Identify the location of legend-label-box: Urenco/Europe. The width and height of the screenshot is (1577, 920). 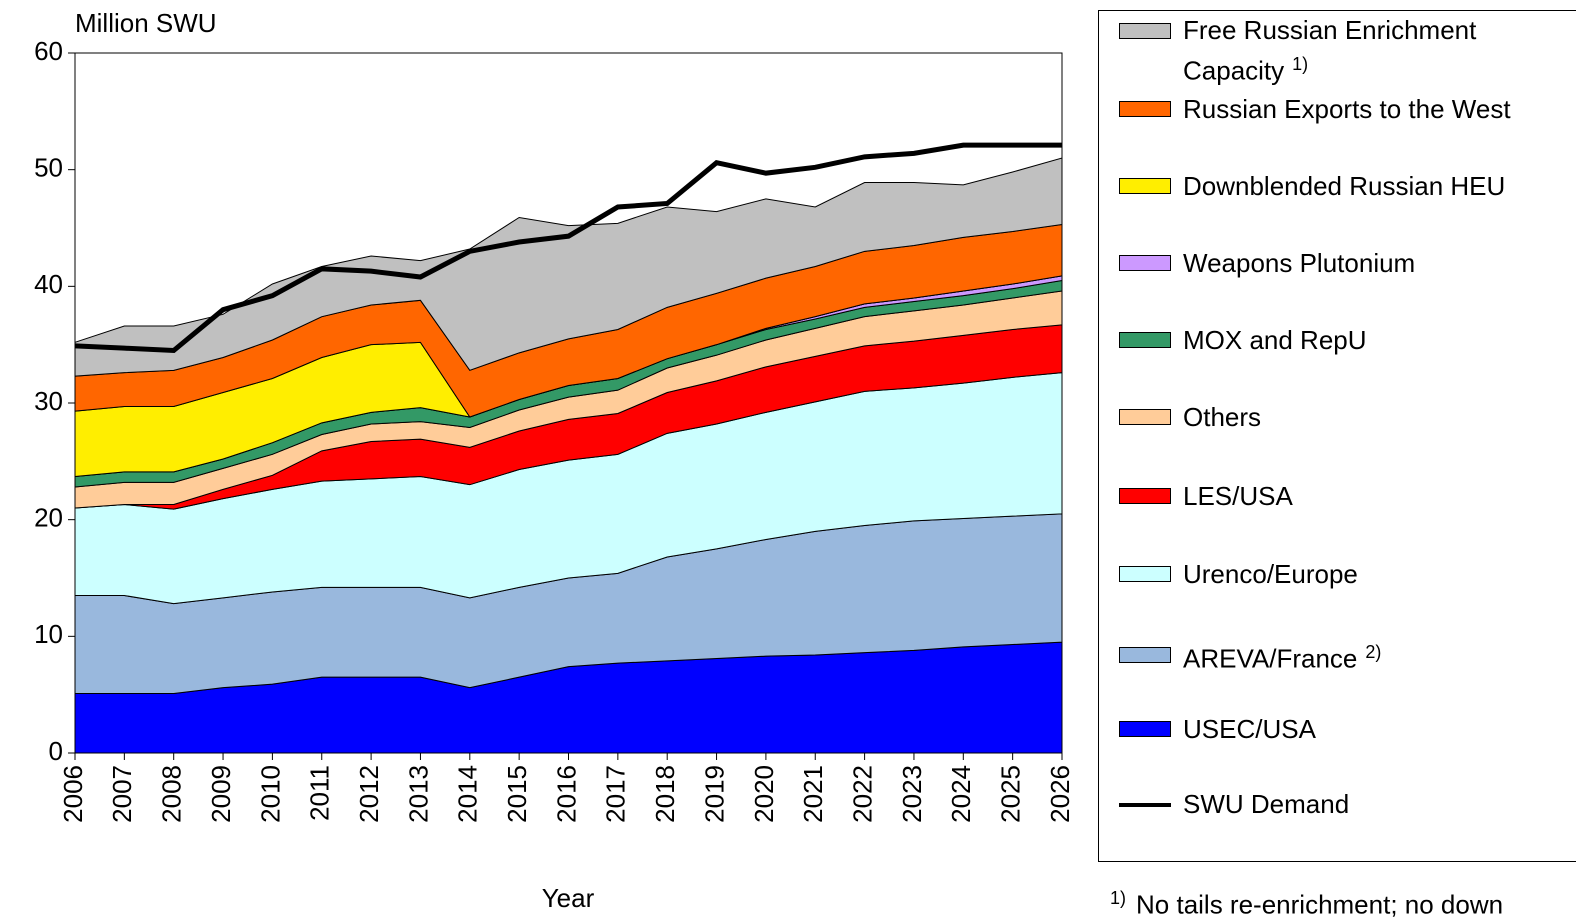
(1270, 574).